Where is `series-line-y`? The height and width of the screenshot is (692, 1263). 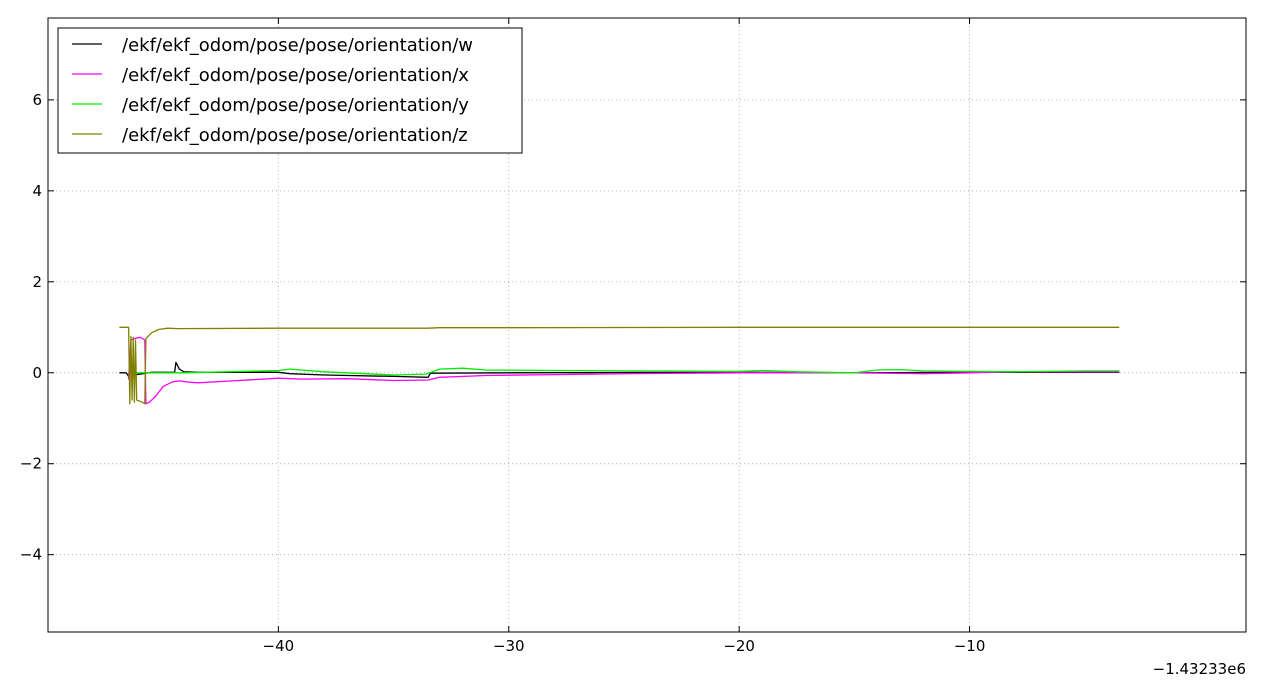 series-line-y is located at coordinates (624, 371).